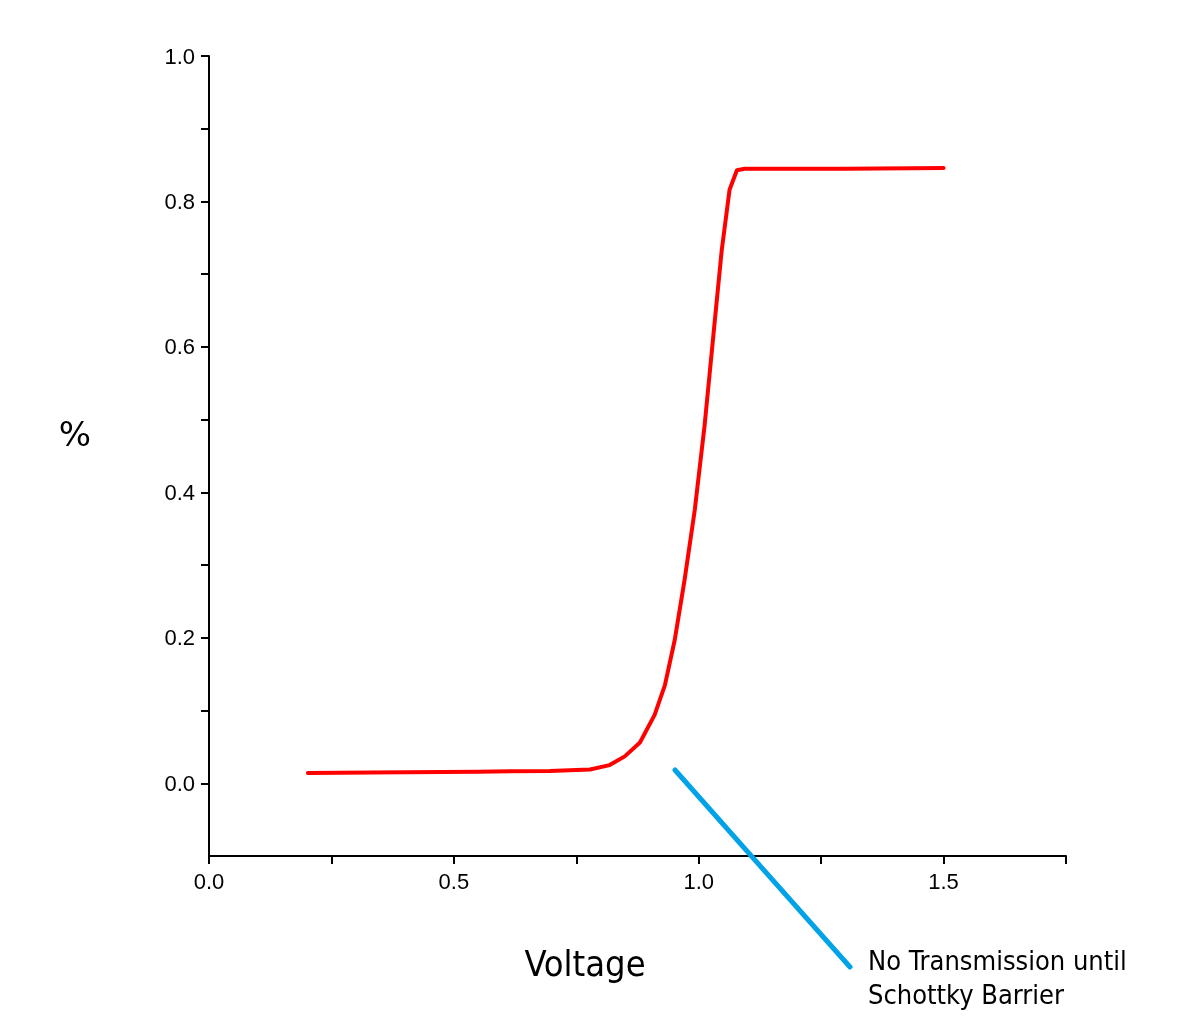 This screenshot has height=1024, width=1183. Describe the element at coordinates (585, 963) in the screenshot. I see `x-axis-title: Voltage` at that location.